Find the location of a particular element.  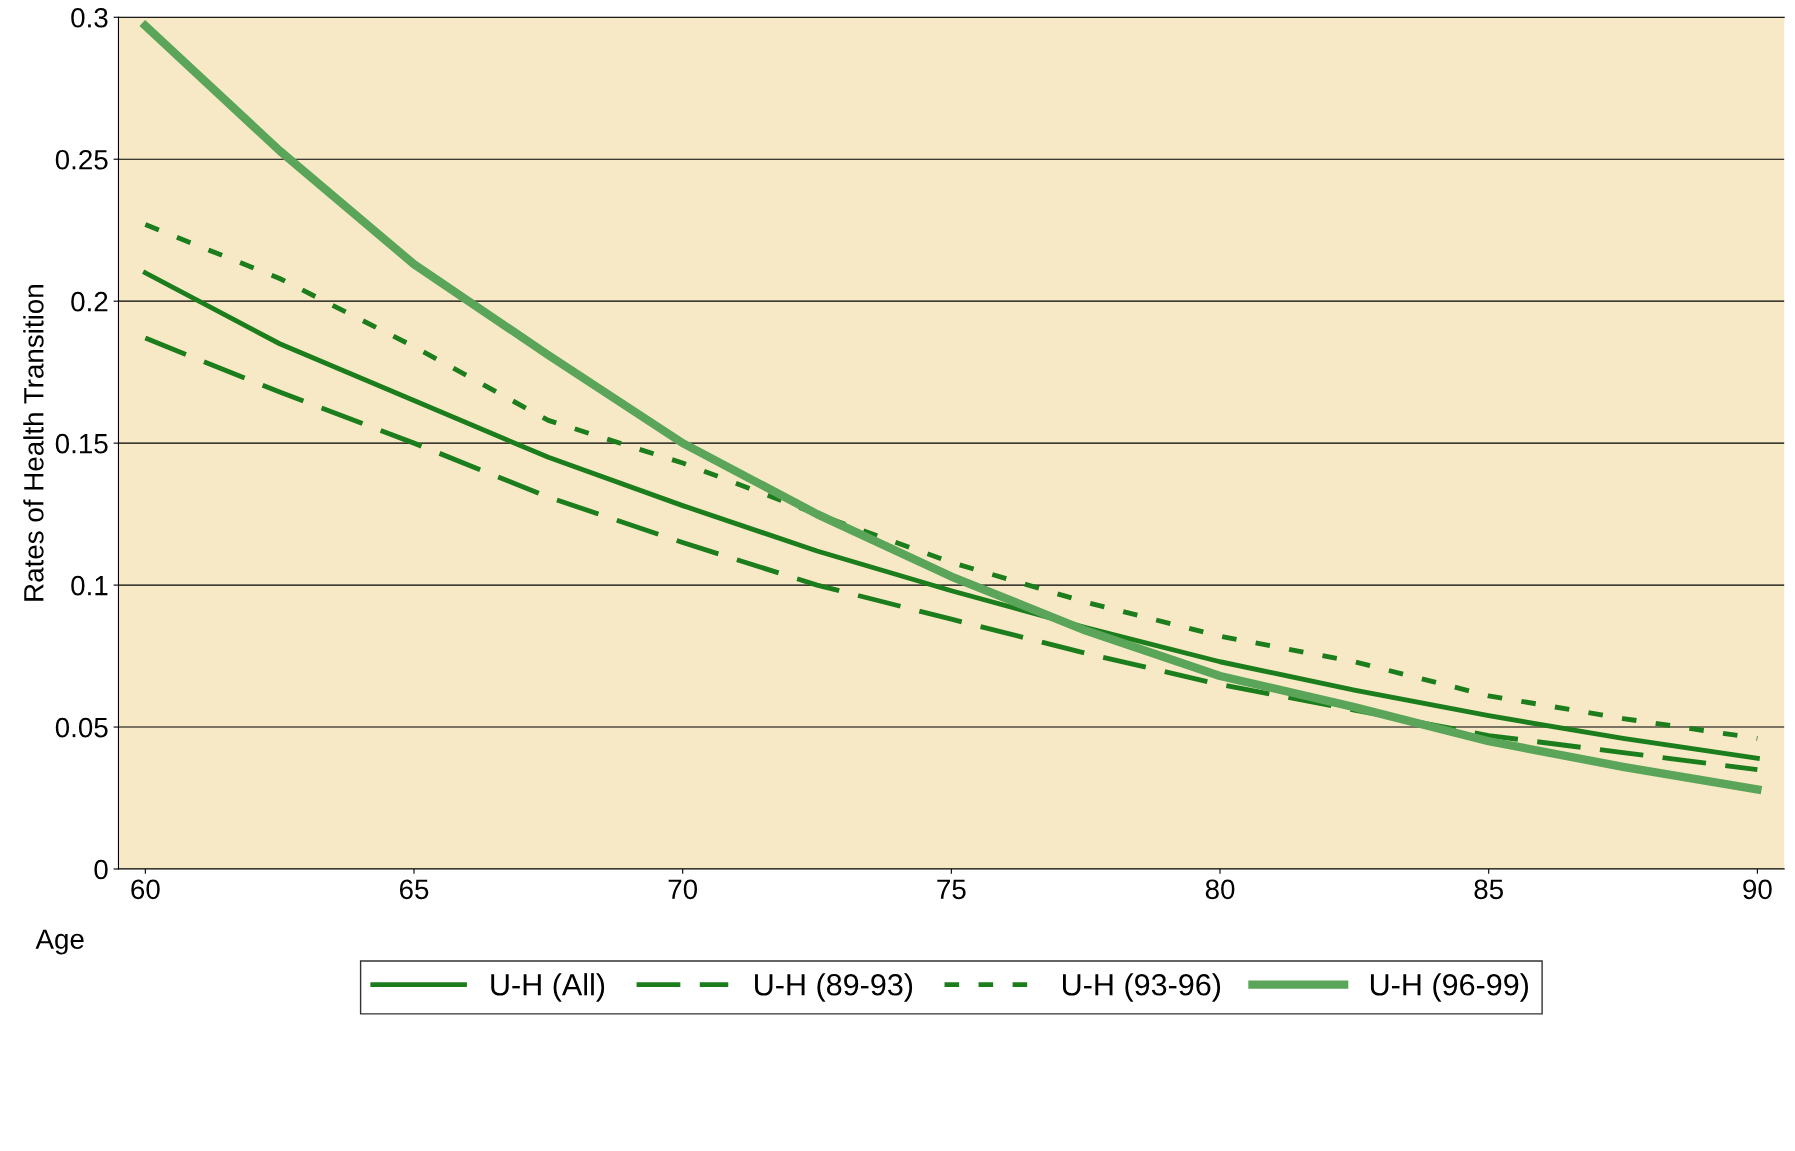

y-tick-label: 0.25 is located at coordinates (81, 159).